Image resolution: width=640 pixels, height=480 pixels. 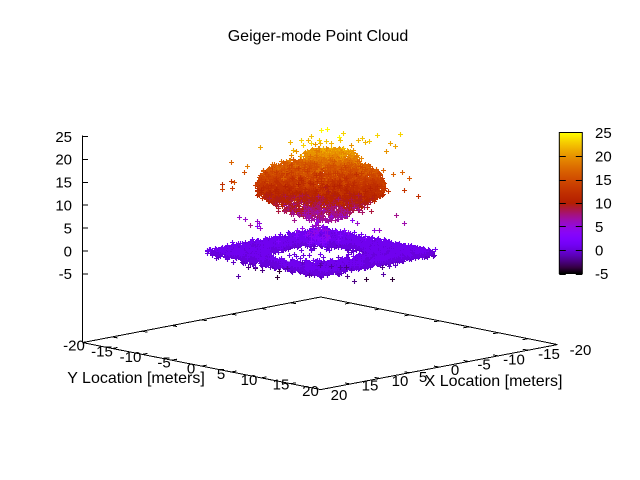 What do you see at coordinates (494, 381) in the screenshot?
I see `svg-text: X Location [meters]` at bounding box center [494, 381].